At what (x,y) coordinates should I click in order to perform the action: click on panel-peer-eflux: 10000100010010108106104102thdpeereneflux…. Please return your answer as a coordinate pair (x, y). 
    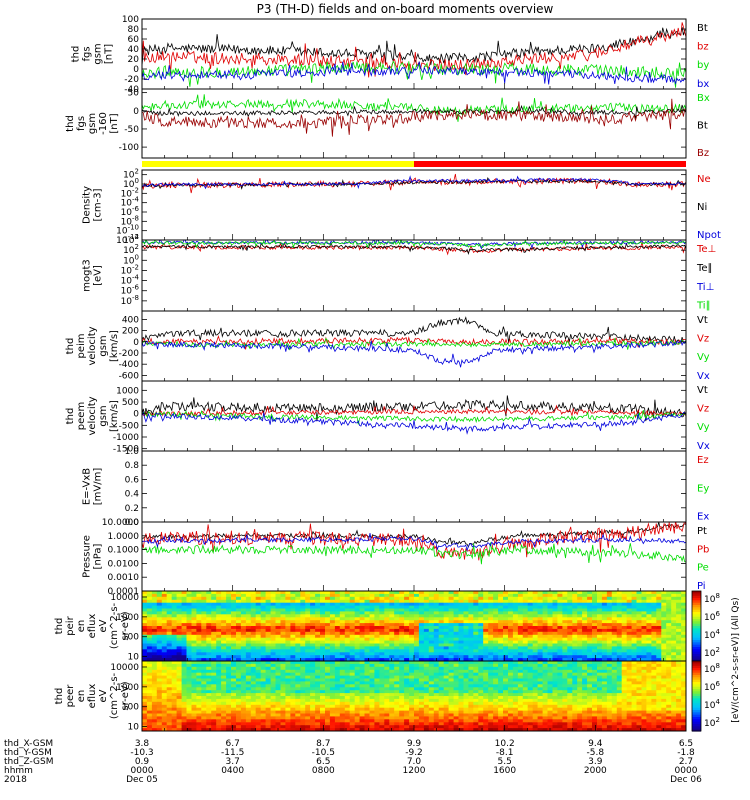
    Looking at the image, I should click on (387, 696).